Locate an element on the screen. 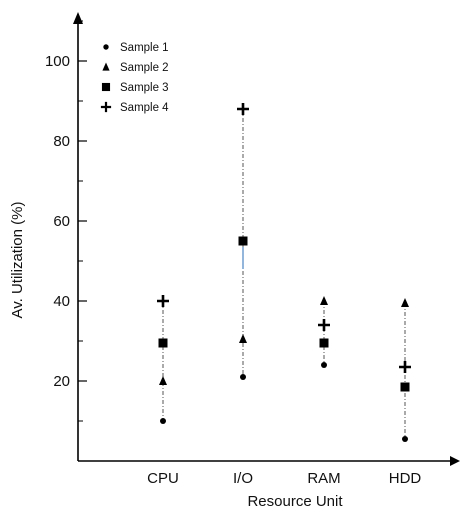 The image size is (460, 515). point-sample-4-io is located at coordinates (243, 109).